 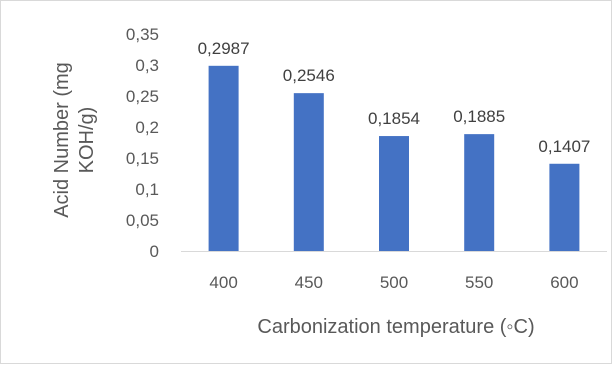 I want to click on y-tick-label: 0,05, so click(x=142, y=220).